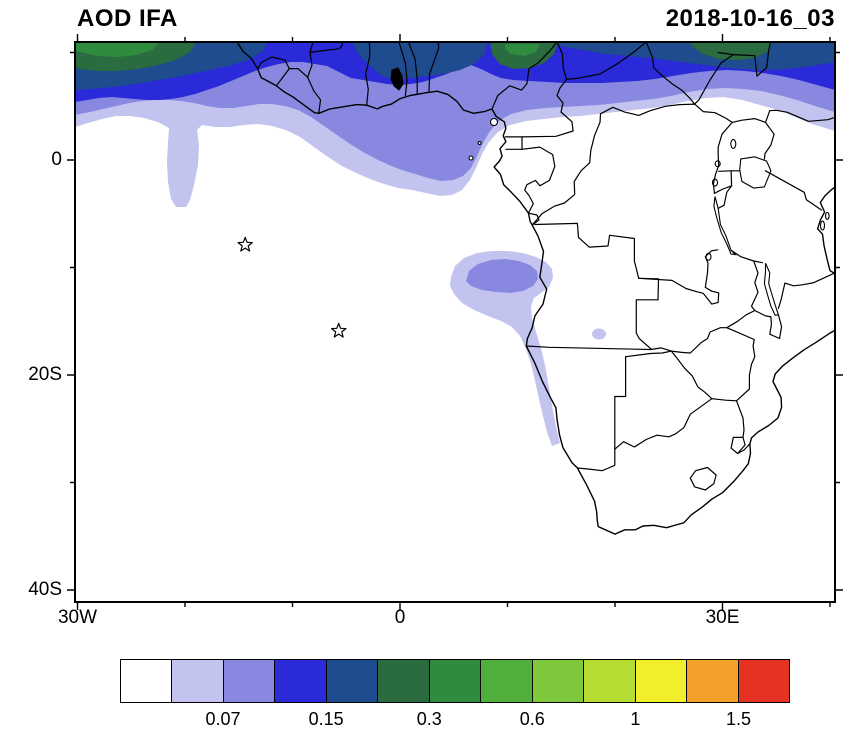  I want to click on lake-volta, so click(397, 79).